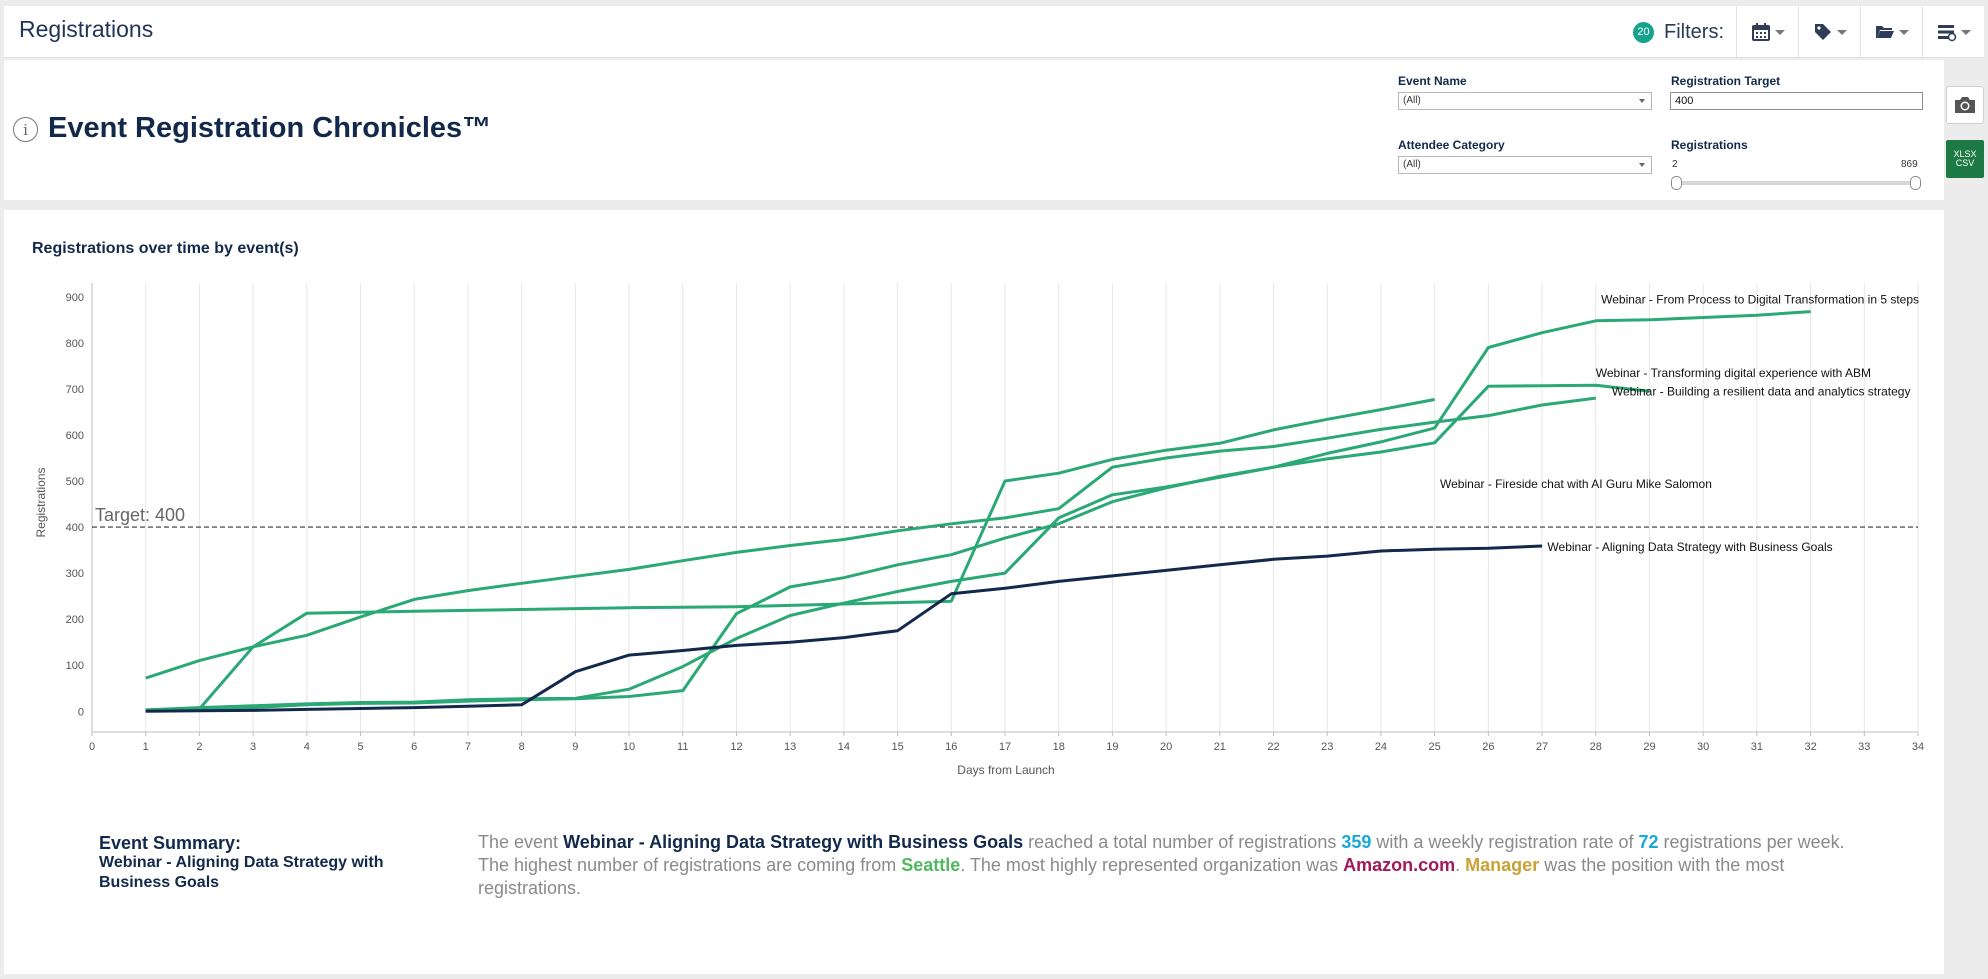 The height and width of the screenshot is (979, 1988). I want to click on x-tick-label: 33, so click(1864, 747).